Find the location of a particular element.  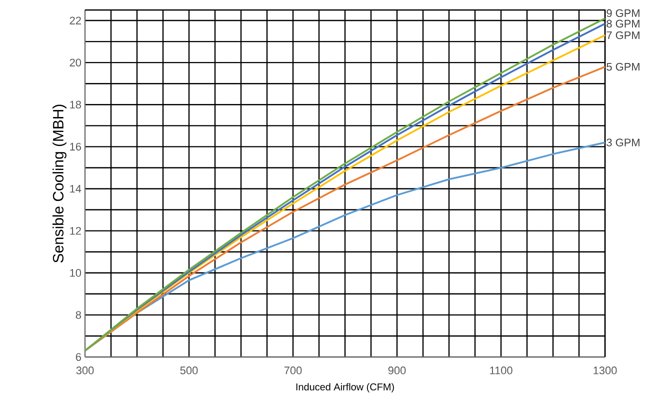

y-axis-title: Sensible Cooling (MBH) is located at coordinates (59, 183).